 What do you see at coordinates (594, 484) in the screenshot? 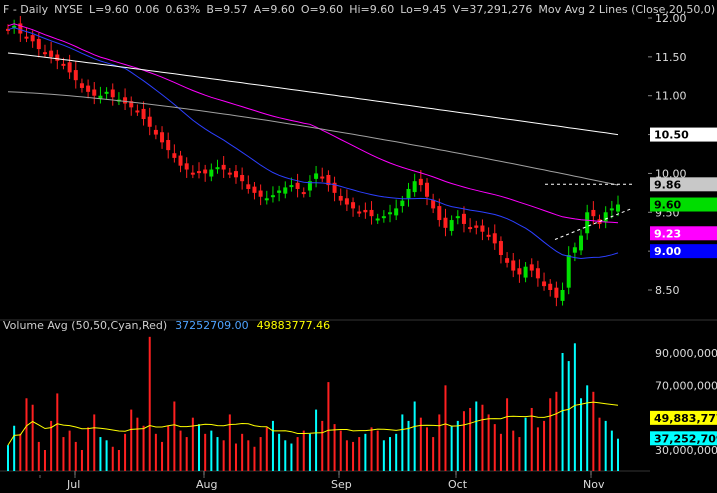
I see `x-tick-label: Nov` at bounding box center [594, 484].